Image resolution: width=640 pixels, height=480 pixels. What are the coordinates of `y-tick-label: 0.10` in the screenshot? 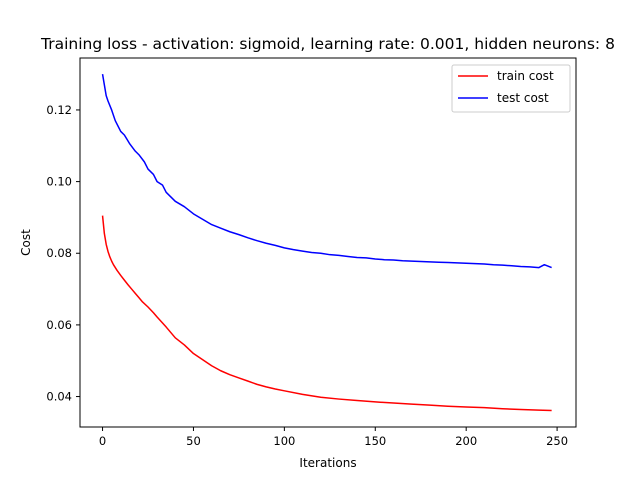 It's located at (59, 182).